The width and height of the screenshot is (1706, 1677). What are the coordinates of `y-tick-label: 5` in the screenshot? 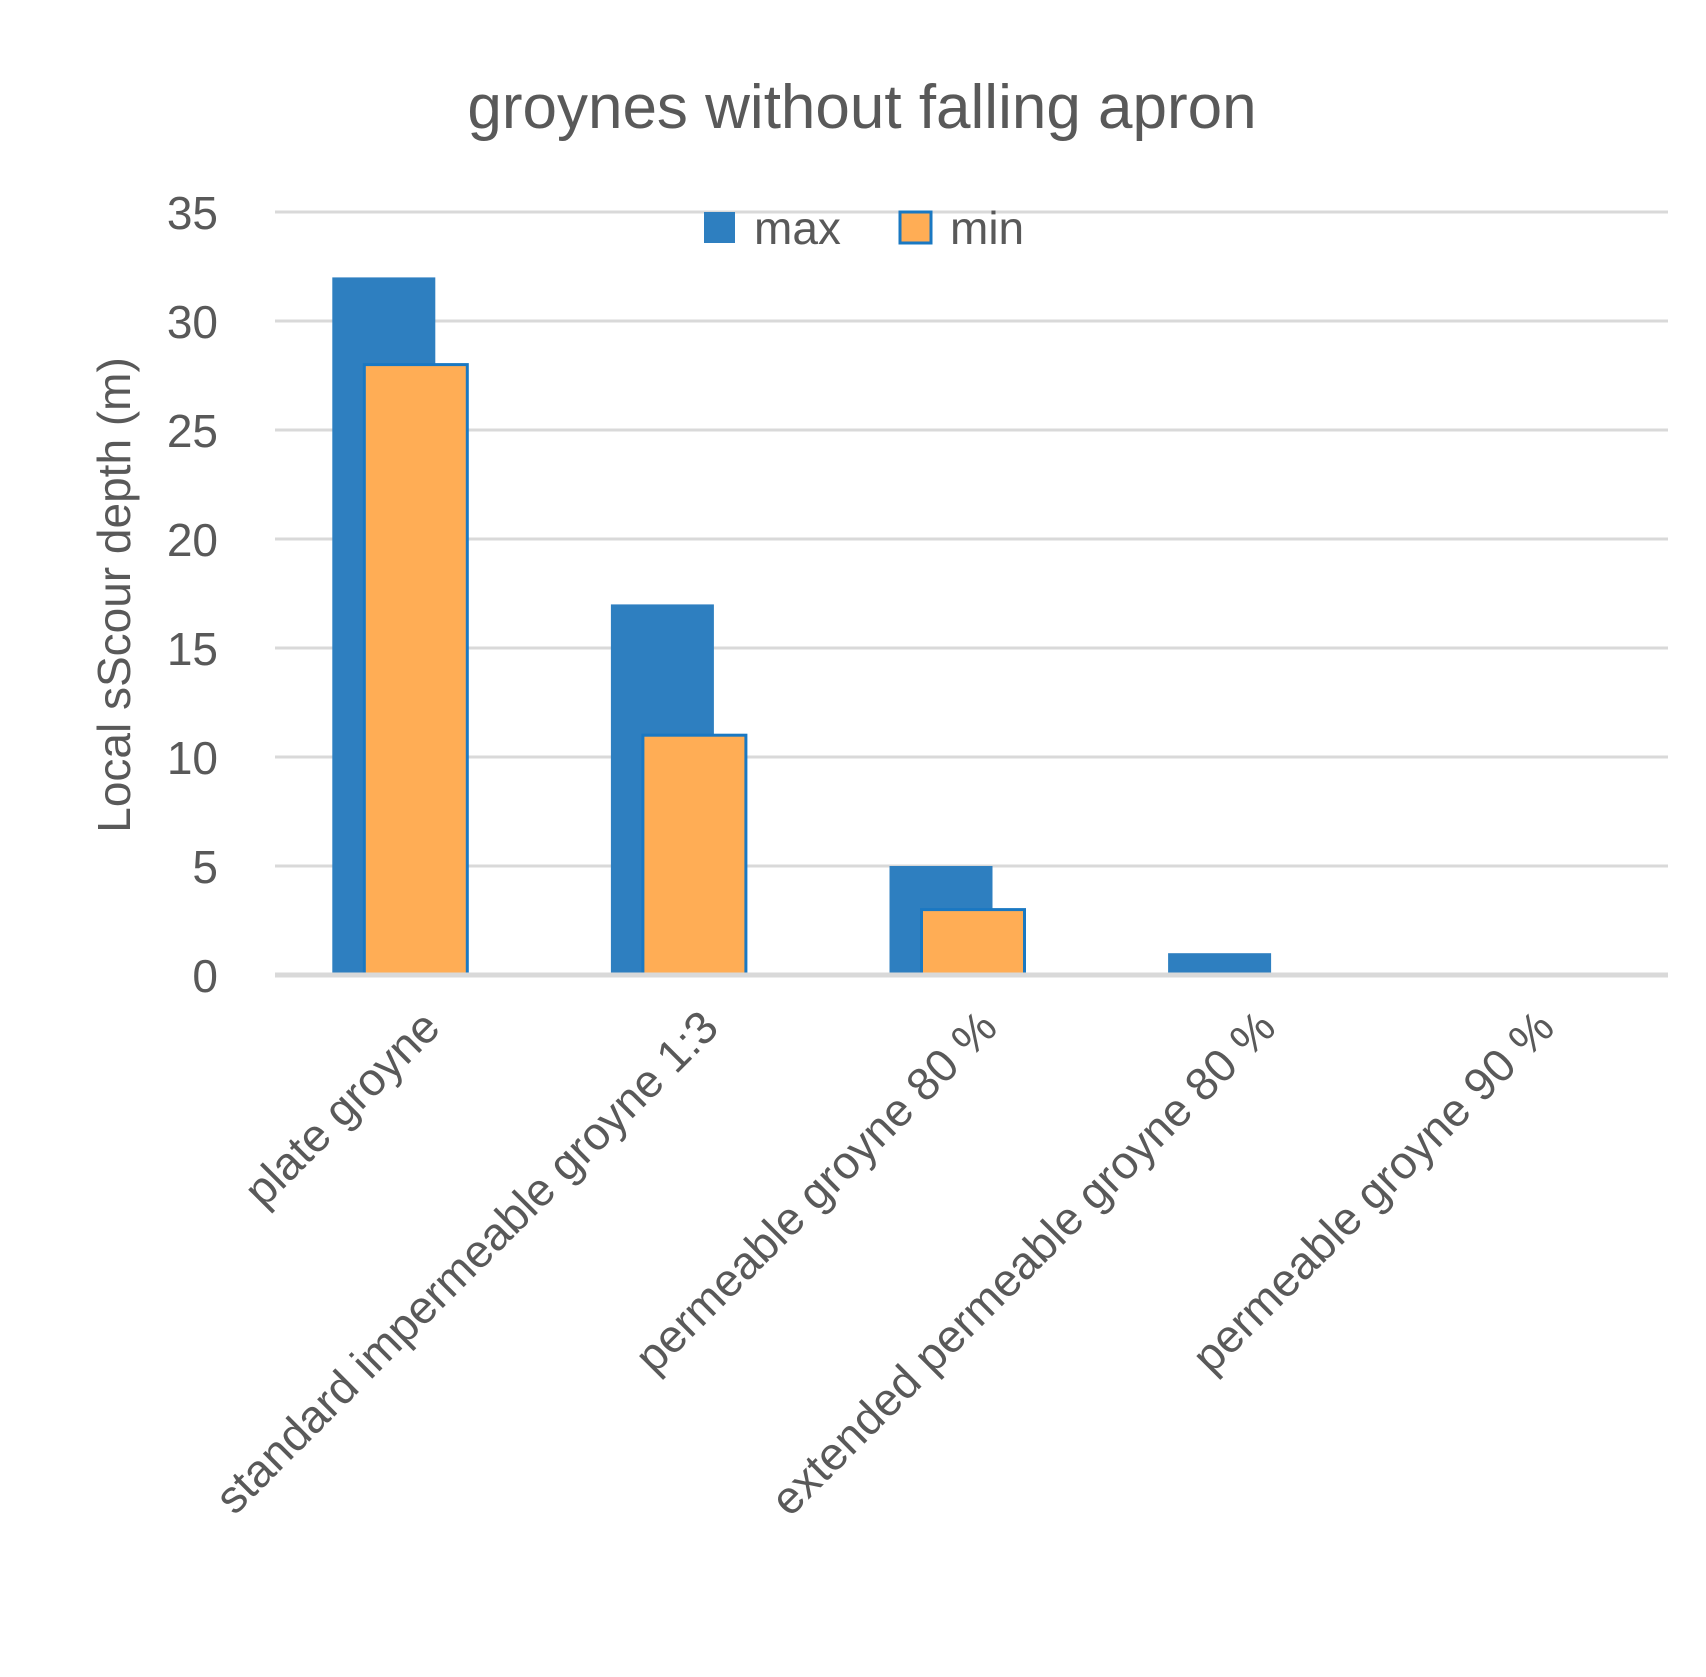 It's located at (205, 867).